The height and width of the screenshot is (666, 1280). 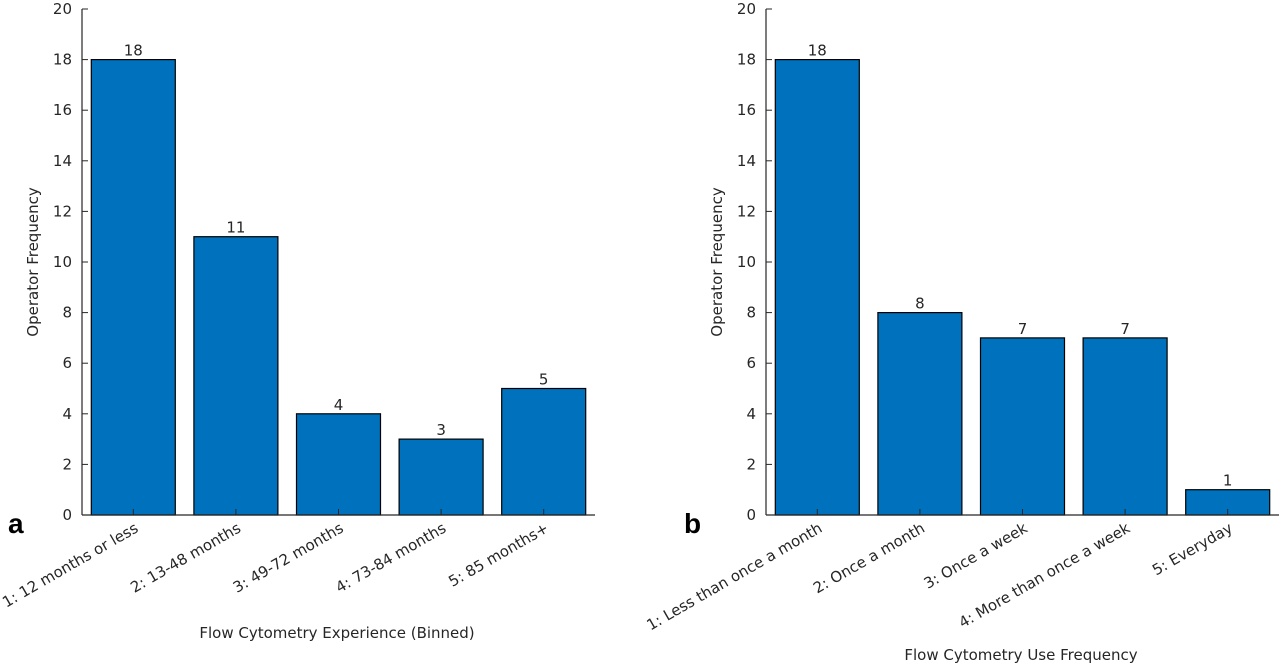 What do you see at coordinates (16, 523) in the screenshot?
I see `chart-a-panel-letter: a` at bounding box center [16, 523].